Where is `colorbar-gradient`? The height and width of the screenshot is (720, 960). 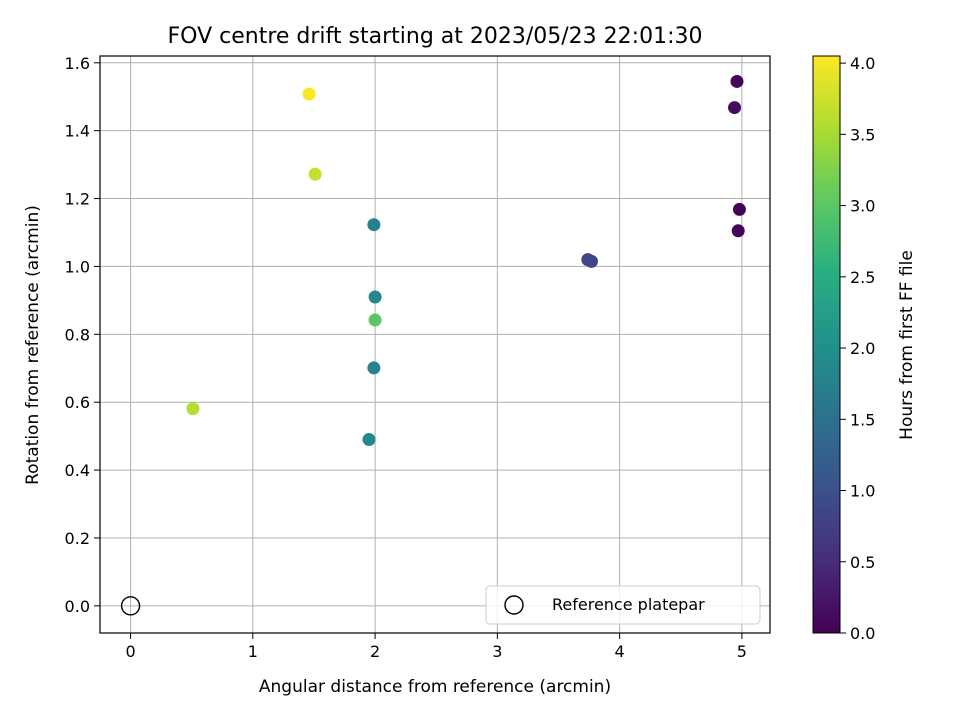
colorbar-gradient is located at coordinates (826, 344).